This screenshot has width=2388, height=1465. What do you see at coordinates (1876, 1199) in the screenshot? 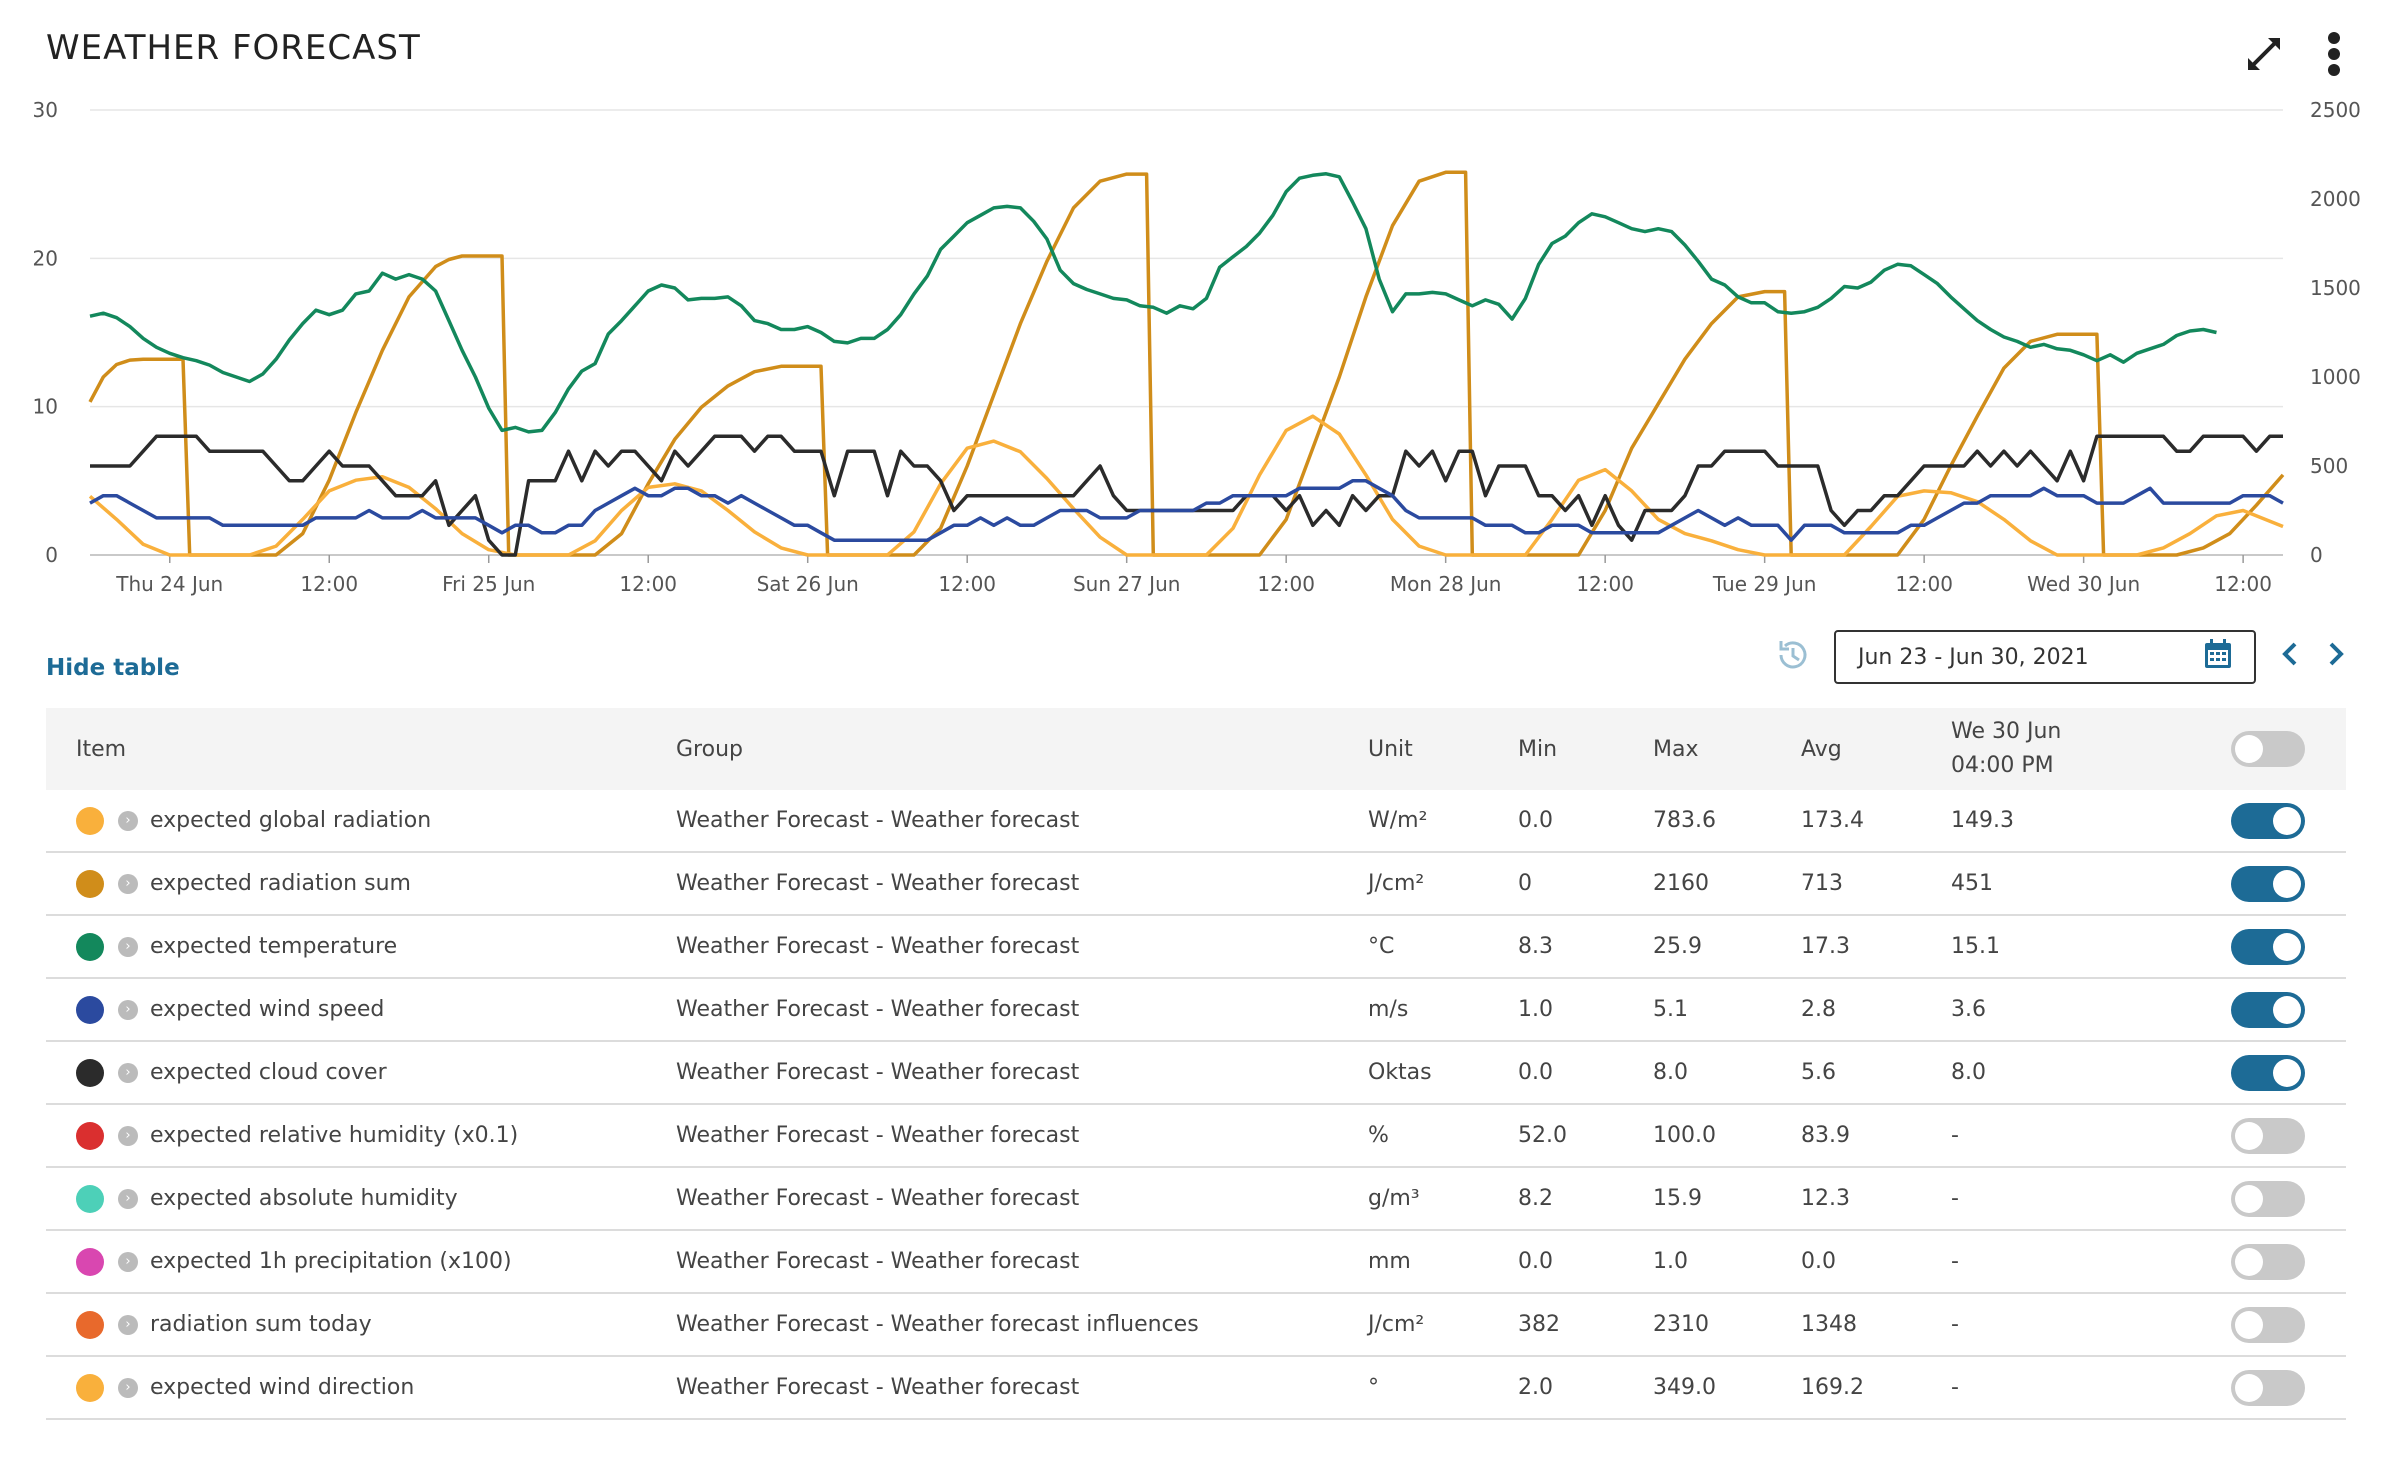
I see `avg-cell: 12.3` at bounding box center [1876, 1199].